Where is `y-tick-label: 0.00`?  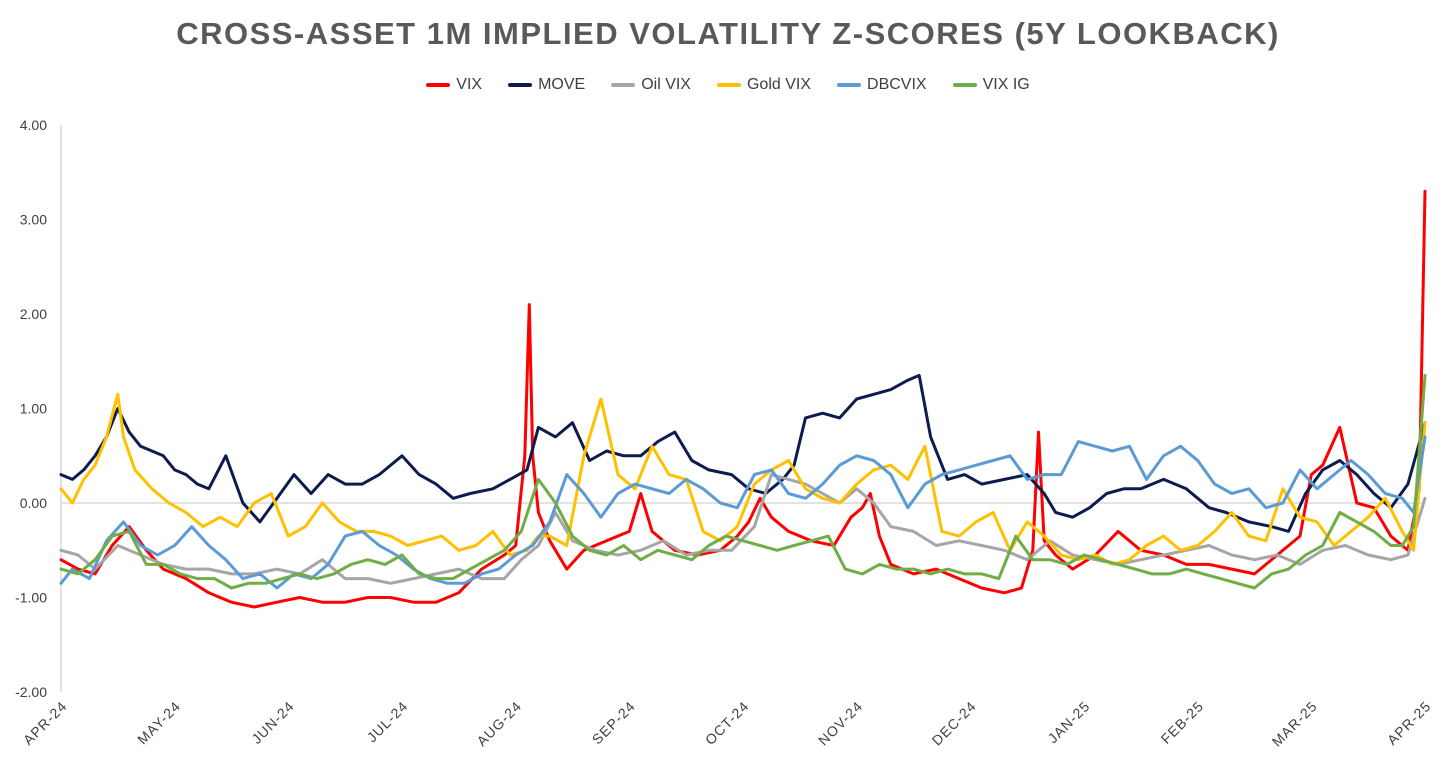 y-tick-label: 0.00 is located at coordinates (33, 503).